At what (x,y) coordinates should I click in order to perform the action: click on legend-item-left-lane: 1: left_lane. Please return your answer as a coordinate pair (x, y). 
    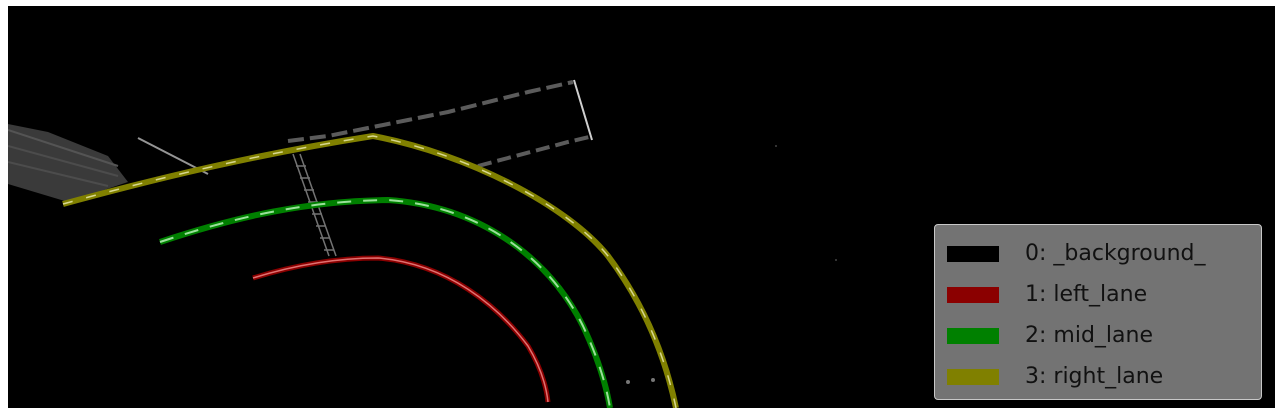
    Looking at the image, I should click on (1098, 294).